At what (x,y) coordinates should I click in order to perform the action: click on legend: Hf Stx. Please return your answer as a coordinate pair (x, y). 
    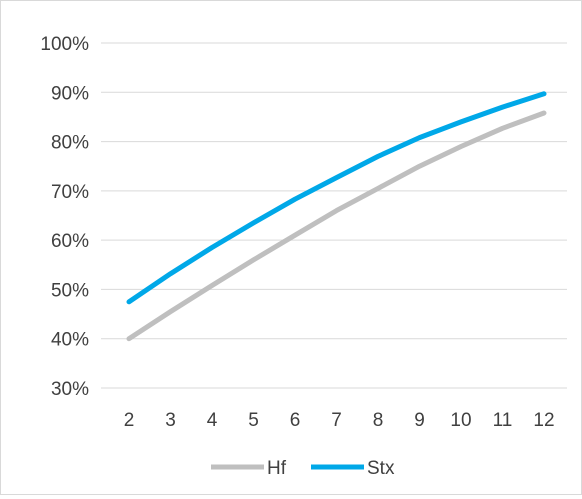
    Looking at the image, I should click on (303, 468).